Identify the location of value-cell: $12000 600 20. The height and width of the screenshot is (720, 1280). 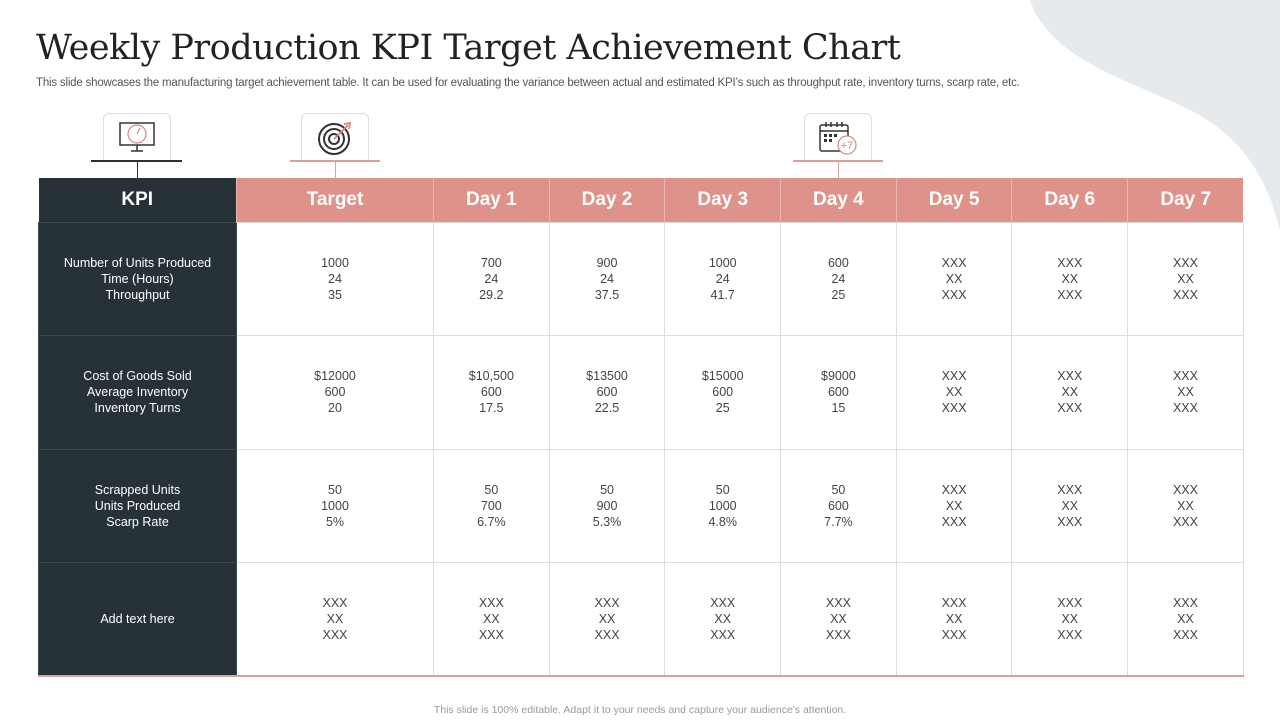
(335, 392).